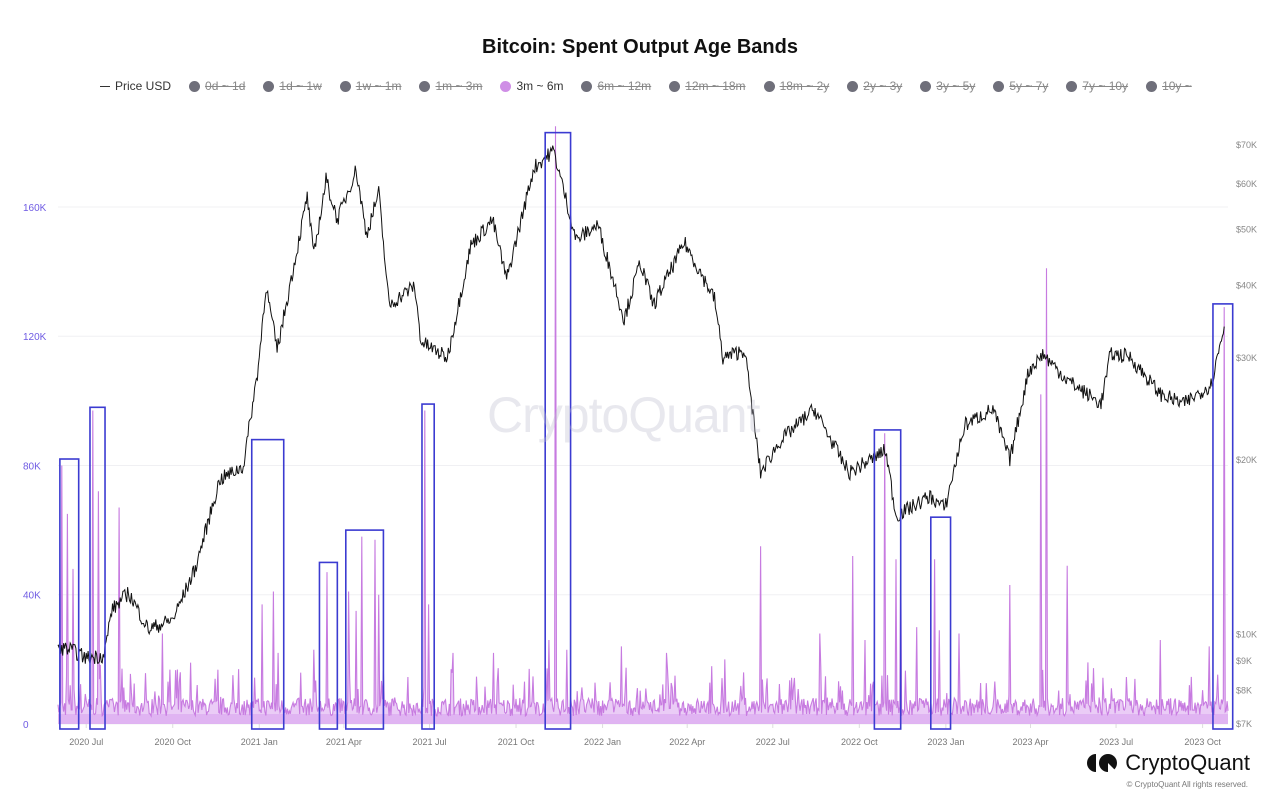 This screenshot has width=1280, height=806. I want to click on watermark: CryptoQuant, so click(623, 415).